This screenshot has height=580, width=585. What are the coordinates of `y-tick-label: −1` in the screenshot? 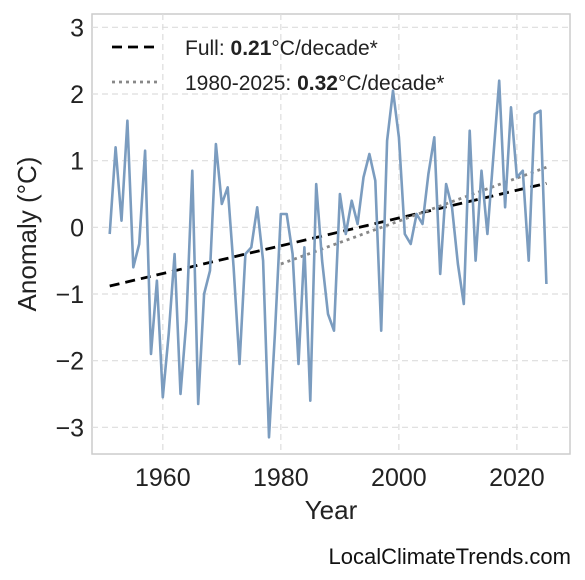 It's located at (69, 295).